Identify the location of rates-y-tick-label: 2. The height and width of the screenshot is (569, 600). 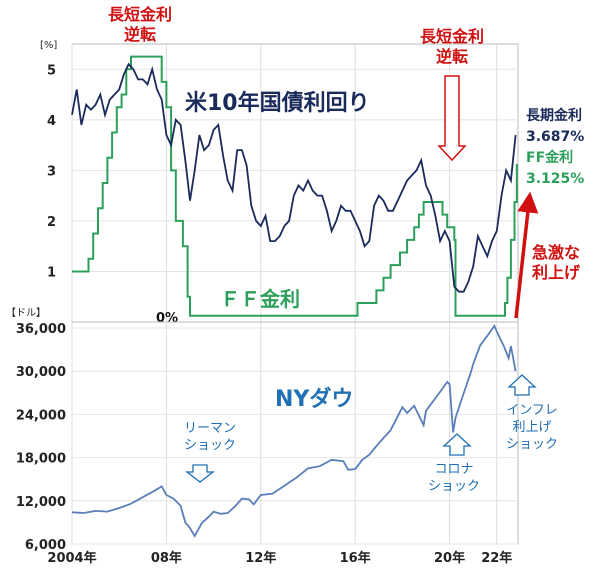
(51, 222).